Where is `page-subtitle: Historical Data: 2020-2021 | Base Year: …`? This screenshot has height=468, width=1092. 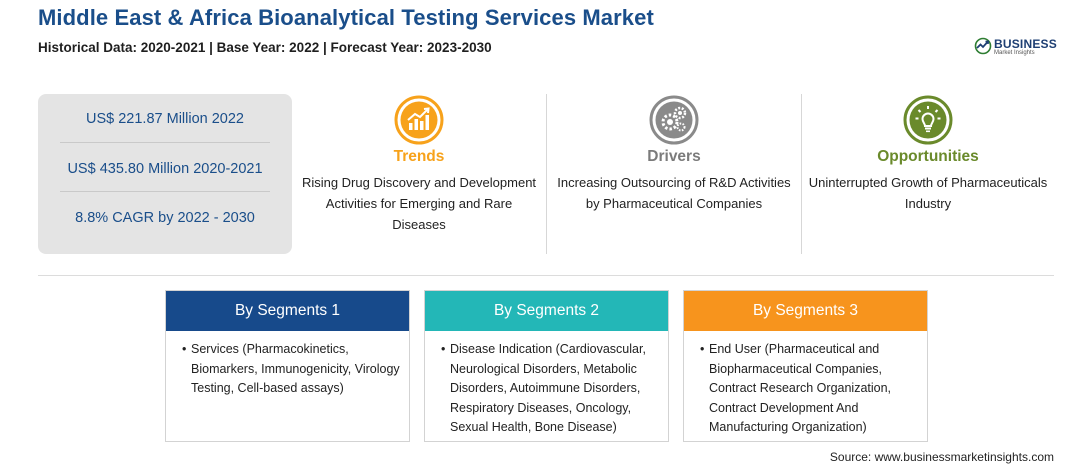 page-subtitle: Historical Data: 2020-2021 | Base Year: … is located at coordinates (265, 47).